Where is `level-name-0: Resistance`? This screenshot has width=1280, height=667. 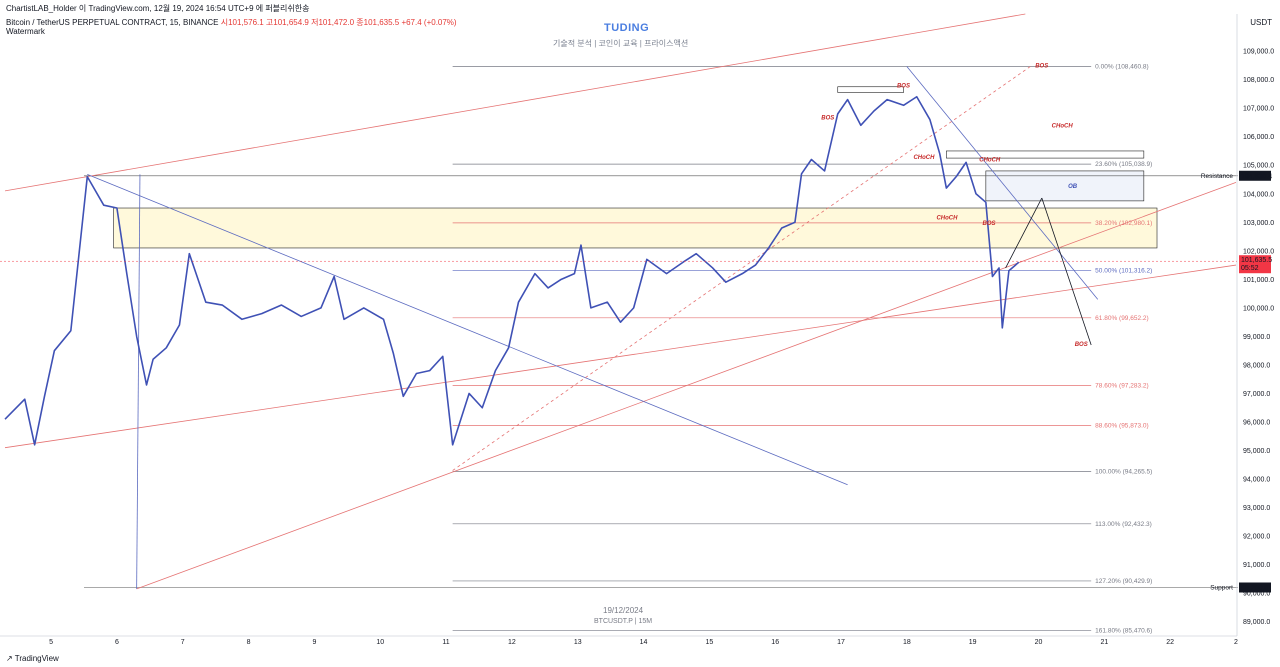
level-name-0: Resistance is located at coordinates (1217, 176).